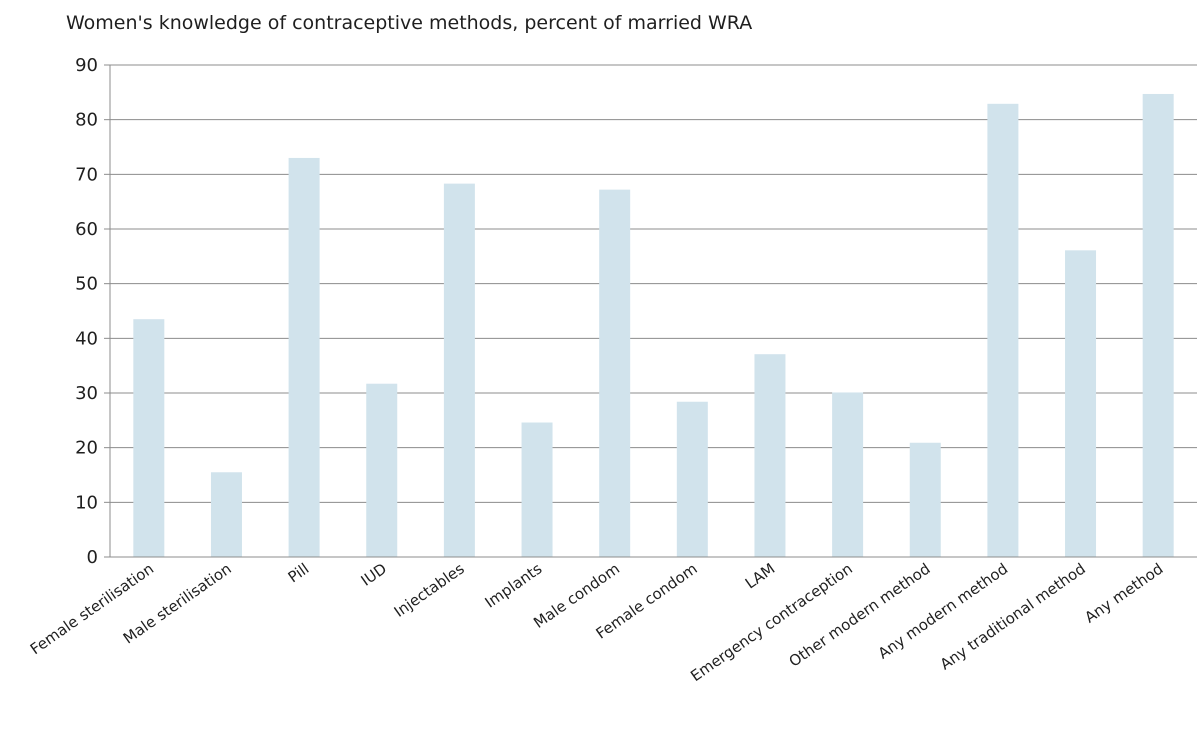  What do you see at coordinates (86, 393) in the screenshot?
I see `y-tick-label: 30` at bounding box center [86, 393].